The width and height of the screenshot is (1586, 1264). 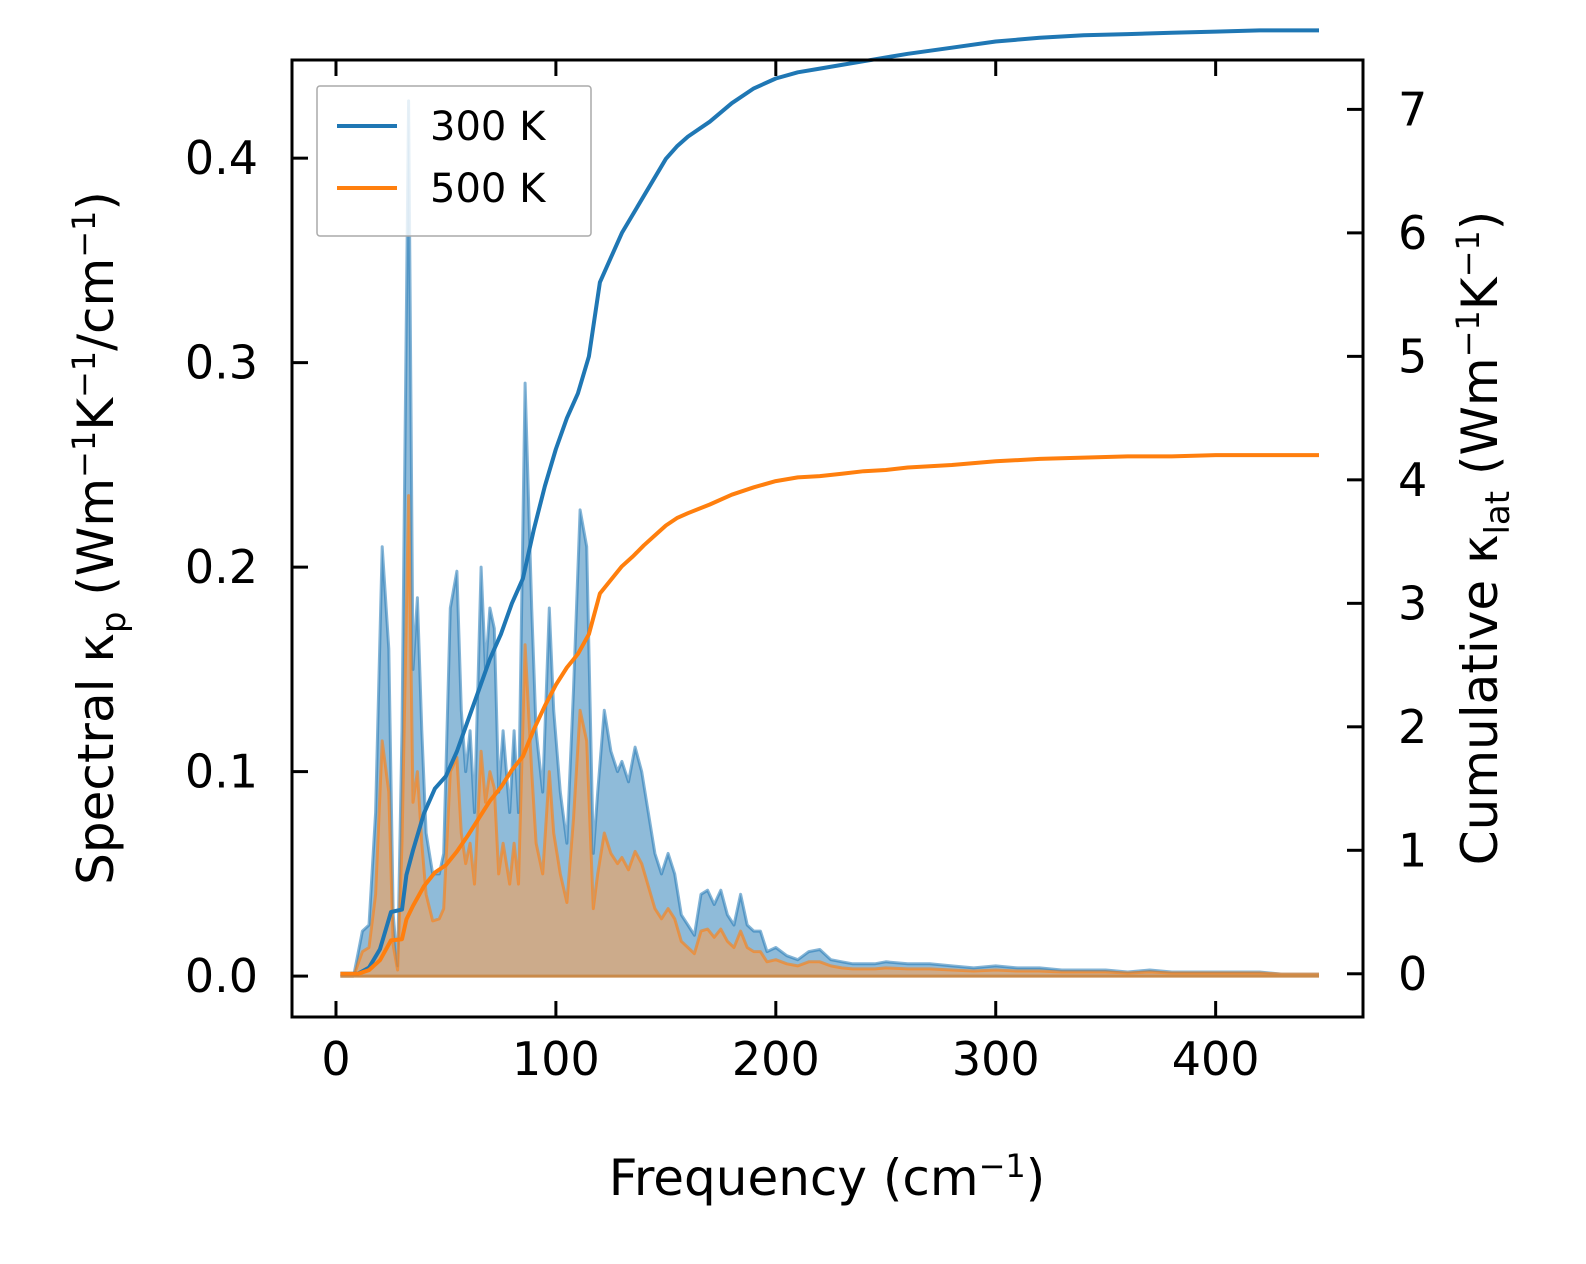 I want to click on legend-label-300k: 300 K, so click(x=488, y=127).